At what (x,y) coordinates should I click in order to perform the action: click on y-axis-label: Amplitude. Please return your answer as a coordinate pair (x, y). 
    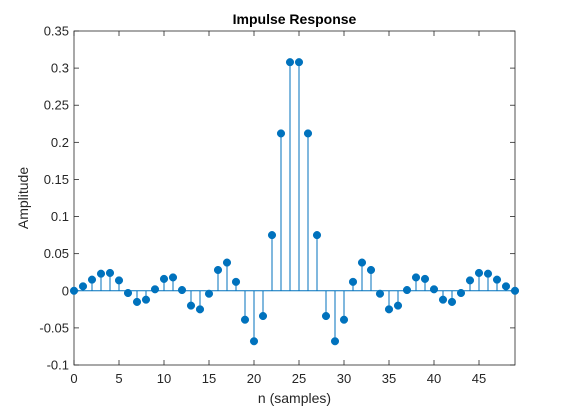
    Looking at the image, I should click on (23, 198).